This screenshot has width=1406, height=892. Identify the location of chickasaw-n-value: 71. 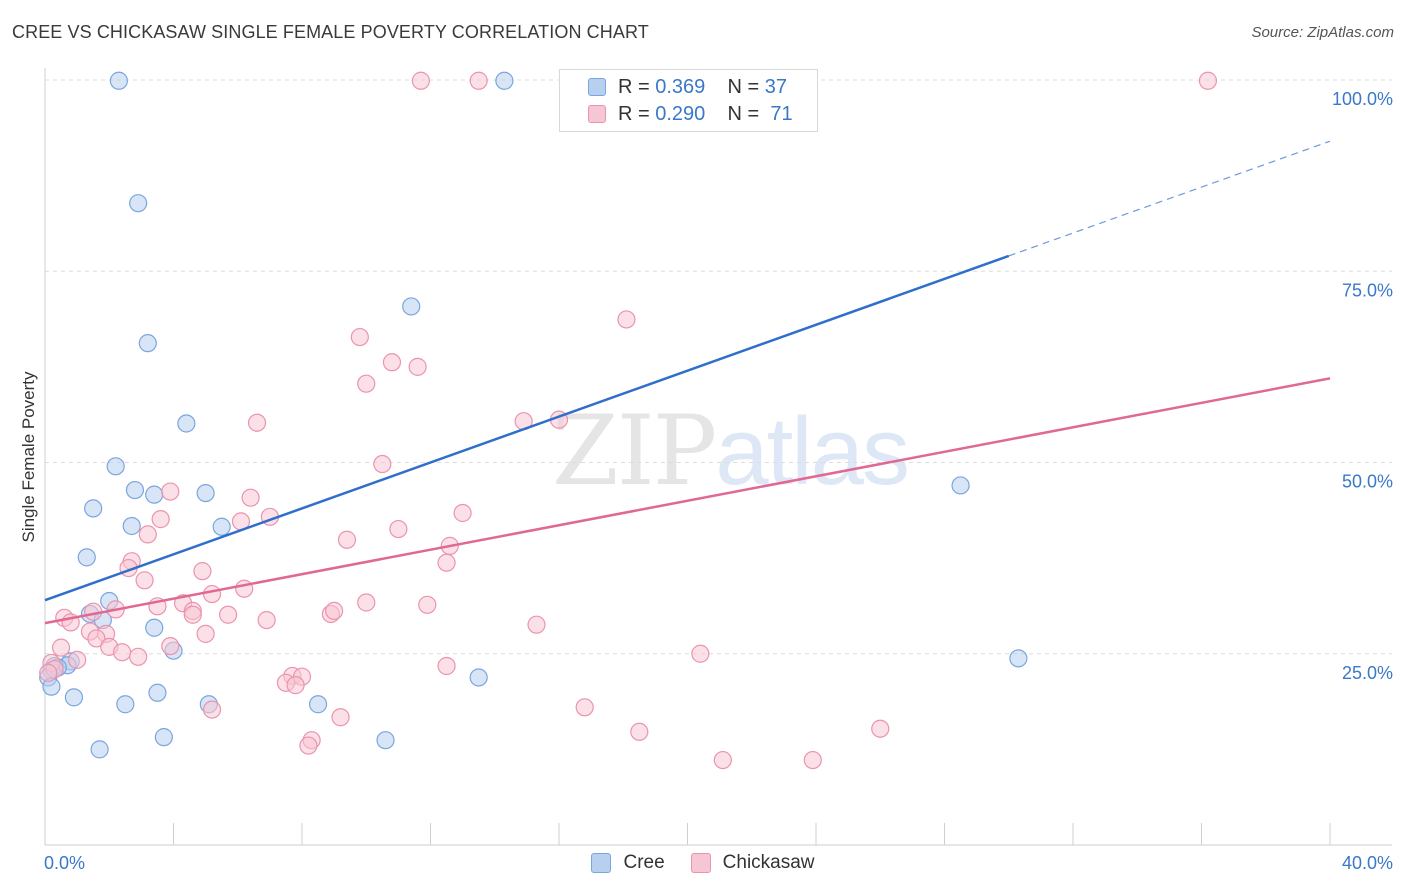
(781, 113).